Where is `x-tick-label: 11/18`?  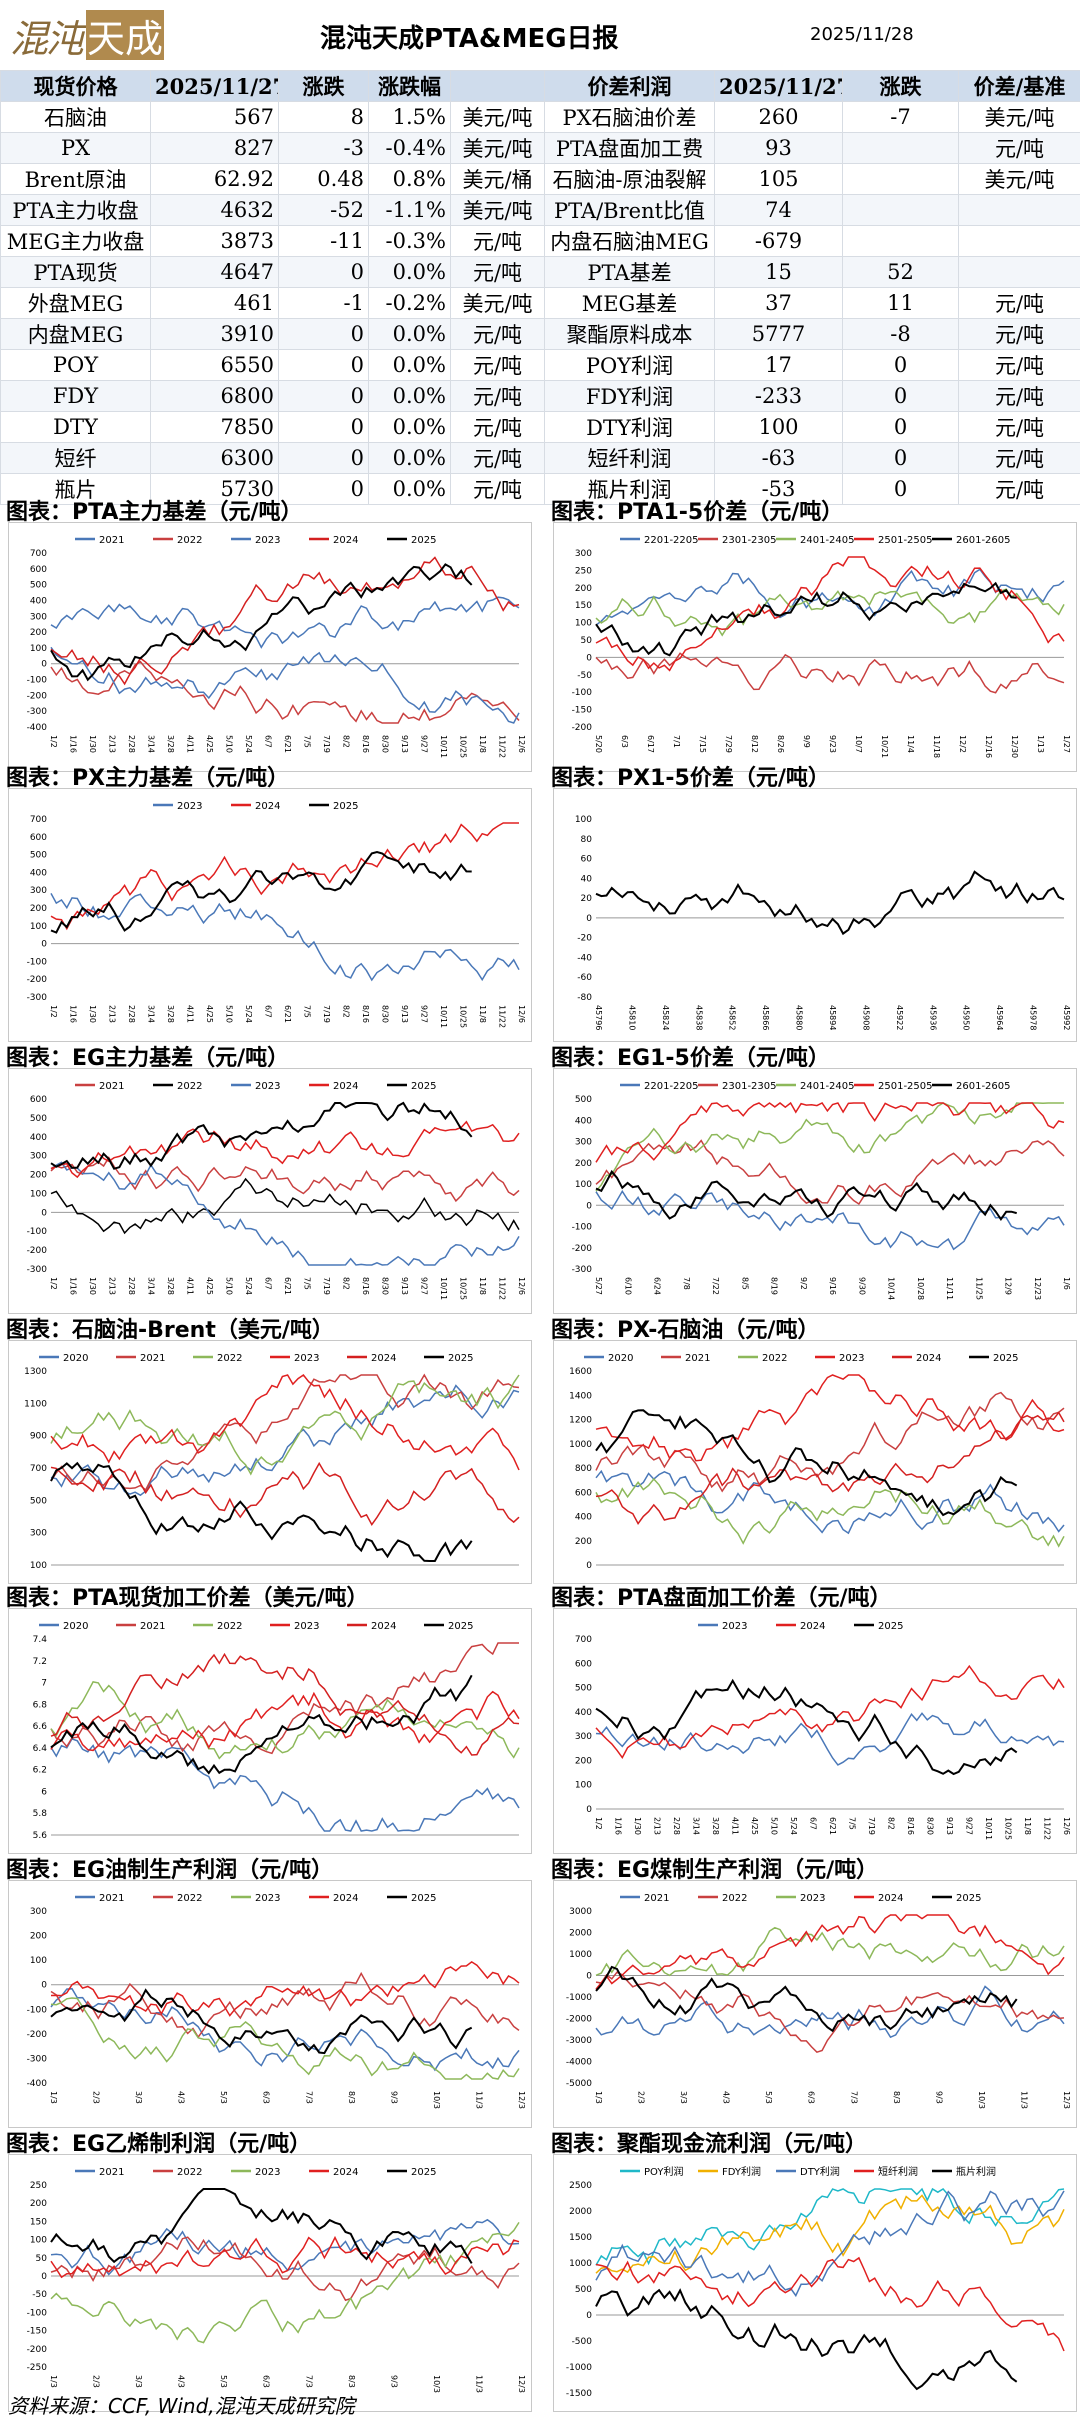
x-tick-label: 11/18 is located at coordinates (936, 746).